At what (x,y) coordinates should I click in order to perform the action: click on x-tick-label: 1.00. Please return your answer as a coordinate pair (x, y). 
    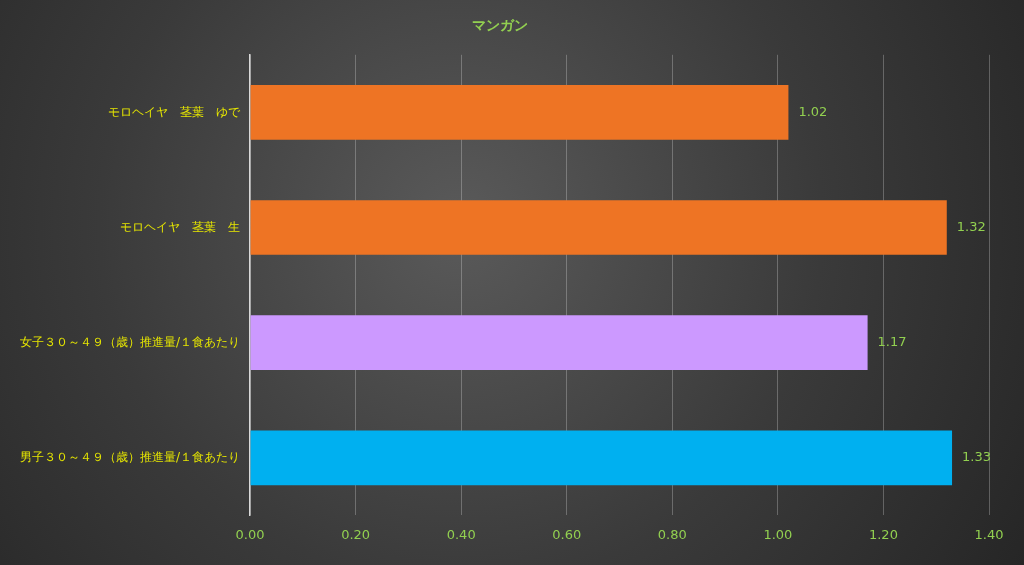
    Looking at the image, I should click on (778, 534).